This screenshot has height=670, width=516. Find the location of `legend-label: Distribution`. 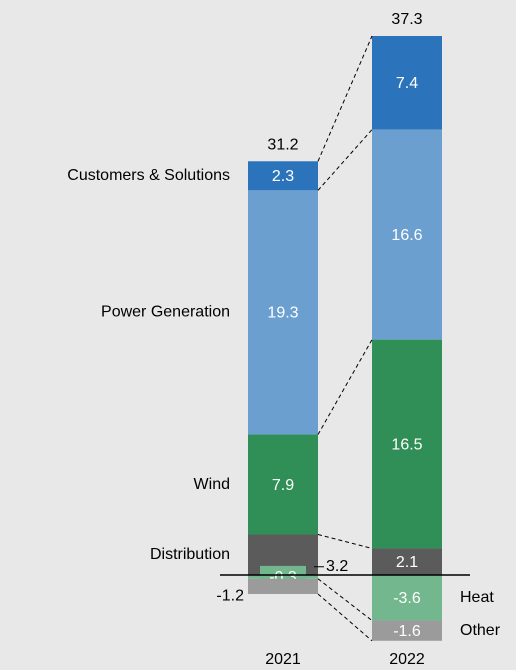

legend-label: Distribution is located at coordinates (190, 554).